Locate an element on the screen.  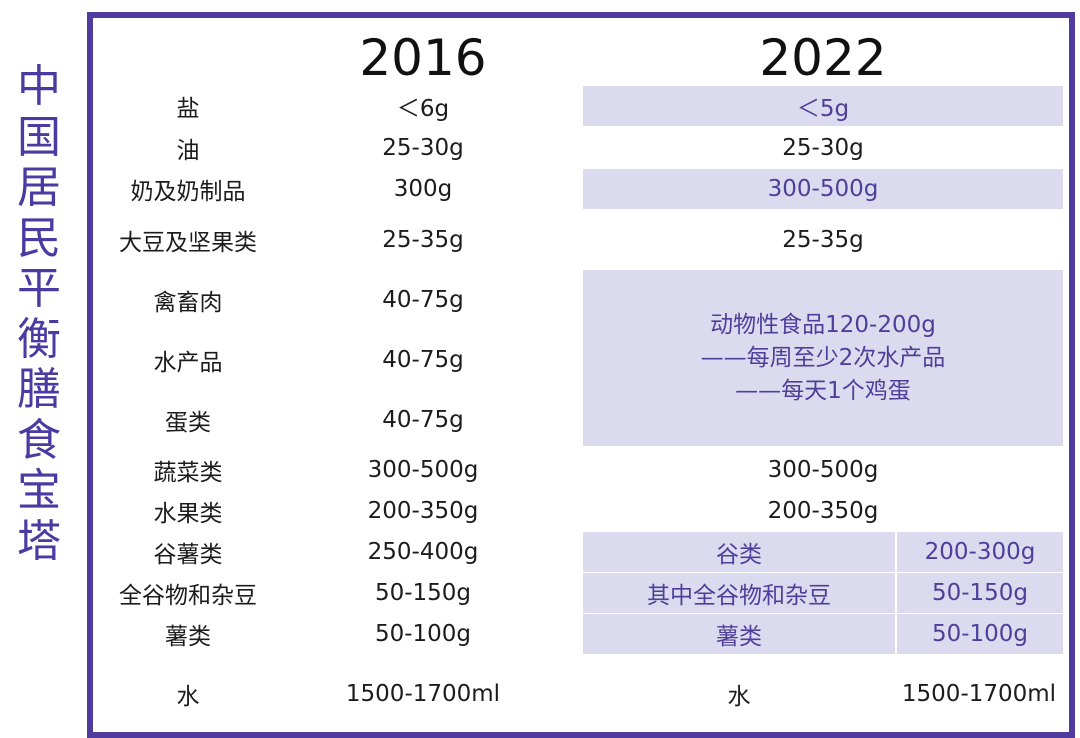
animal-food-2022: 动物性食品120-200g ——每周至少2次水产品 ——每天1个鸡蛋 is located at coordinates (823, 358).